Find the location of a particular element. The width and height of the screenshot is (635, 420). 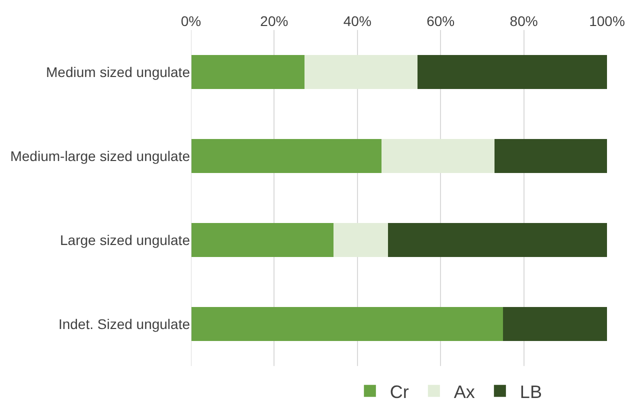

x-tick-label: 60% is located at coordinates (440, 21).